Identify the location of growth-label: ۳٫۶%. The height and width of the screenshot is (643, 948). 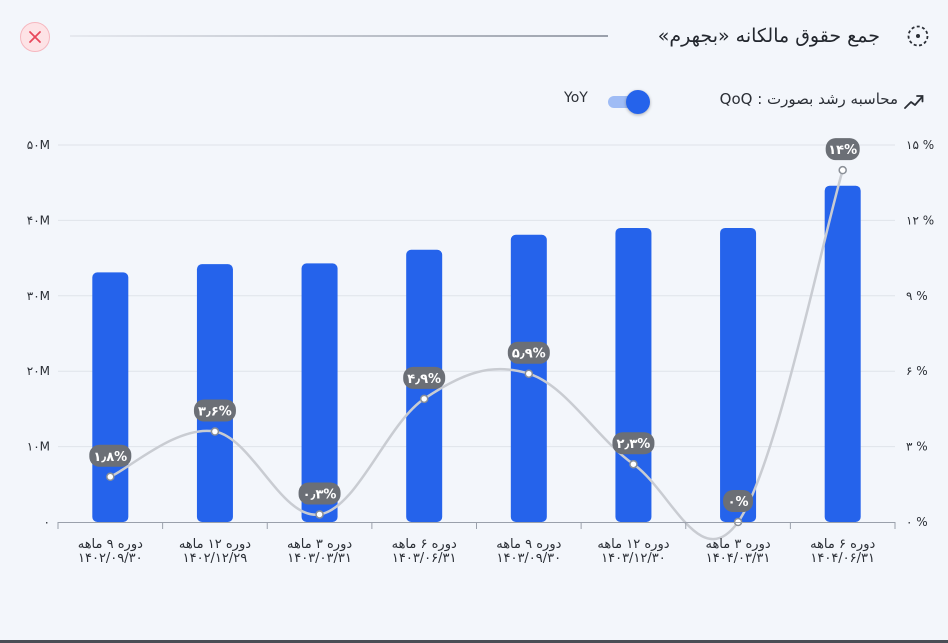
(215, 412).